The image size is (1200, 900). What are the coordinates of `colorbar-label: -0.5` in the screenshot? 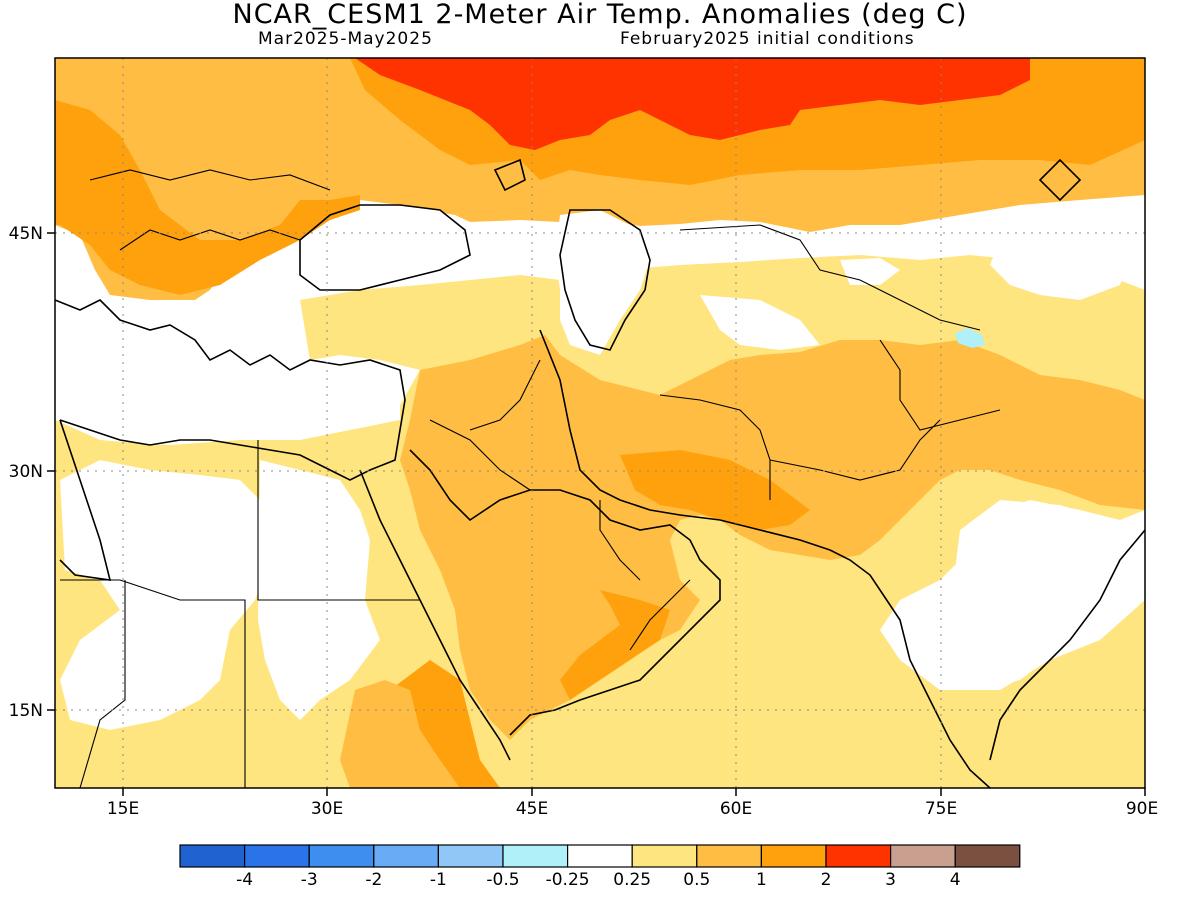 It's located at (502, 880).